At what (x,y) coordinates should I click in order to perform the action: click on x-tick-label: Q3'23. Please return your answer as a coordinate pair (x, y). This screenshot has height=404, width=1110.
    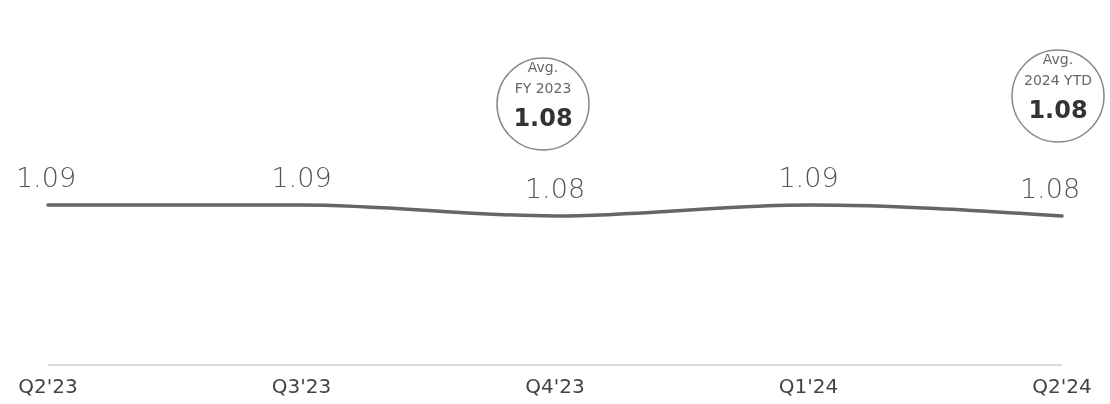
    Looking at the image, I should click on (301, 386).